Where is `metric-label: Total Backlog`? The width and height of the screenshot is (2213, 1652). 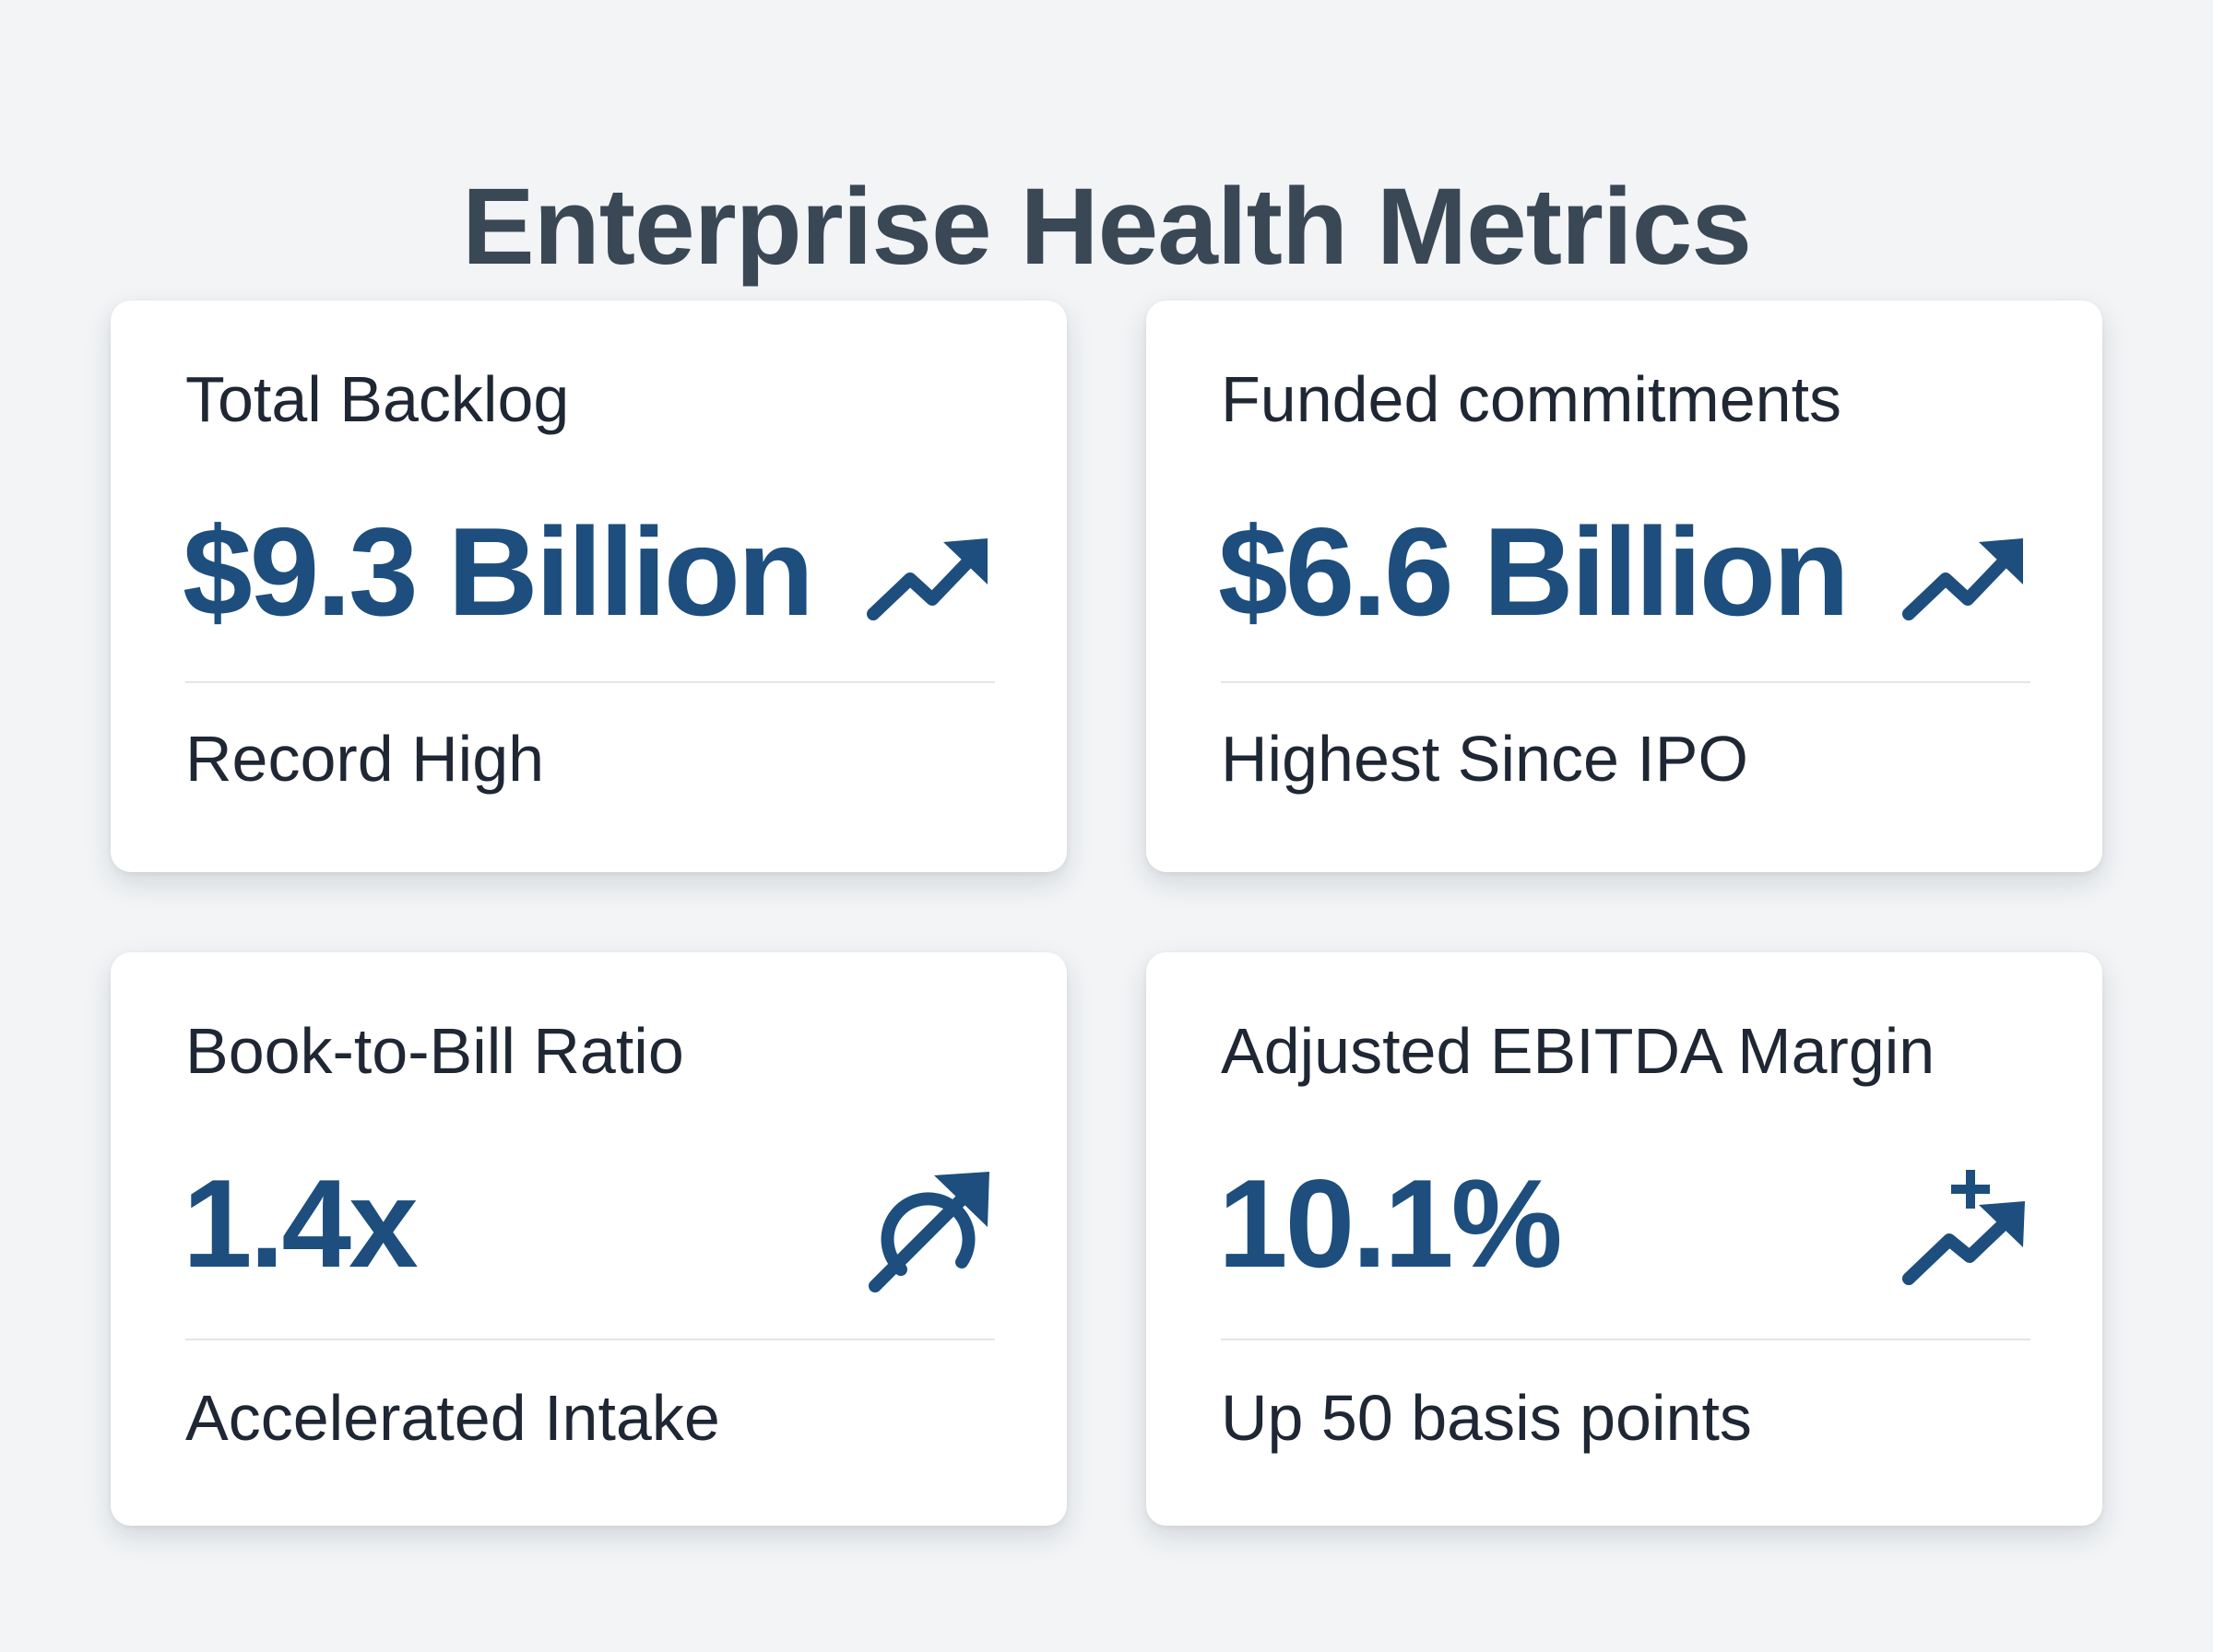 metric-label: Total Backlog is located at coordinates (377, 399).